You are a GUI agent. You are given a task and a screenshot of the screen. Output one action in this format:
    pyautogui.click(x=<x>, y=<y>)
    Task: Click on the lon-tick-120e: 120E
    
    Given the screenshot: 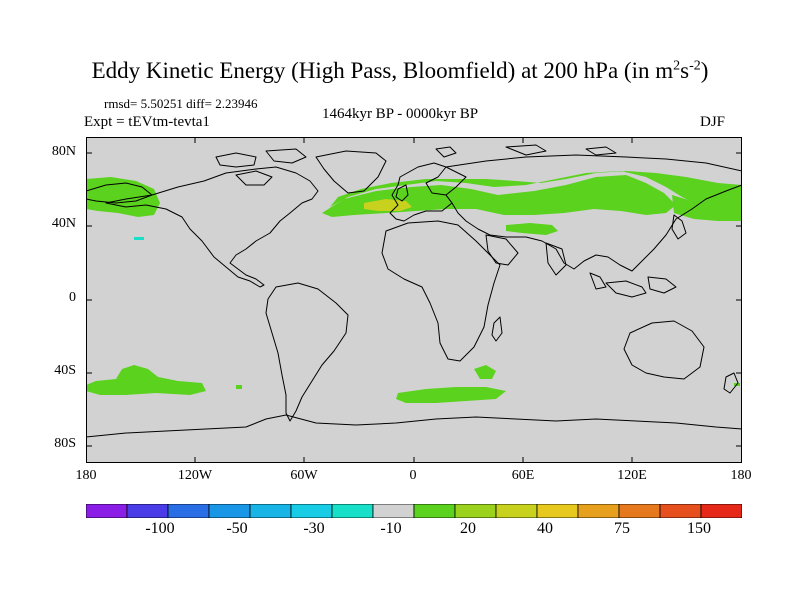 What is the action you would take?
    pyautogui.click(x=632, y=475)
    